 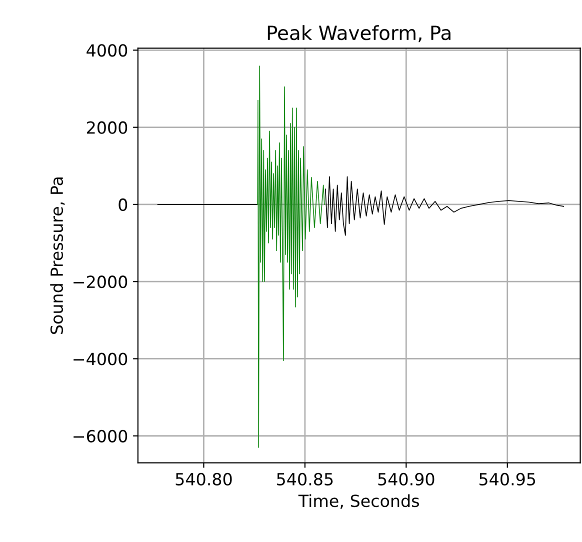 I want to click on x-axis-title: Time, Seconds, so click(x=358, y=501).